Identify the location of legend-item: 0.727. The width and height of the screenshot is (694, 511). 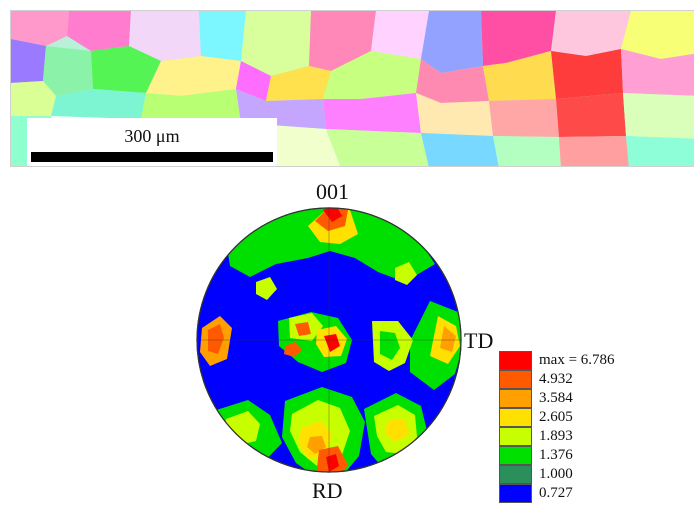
(589, 493).